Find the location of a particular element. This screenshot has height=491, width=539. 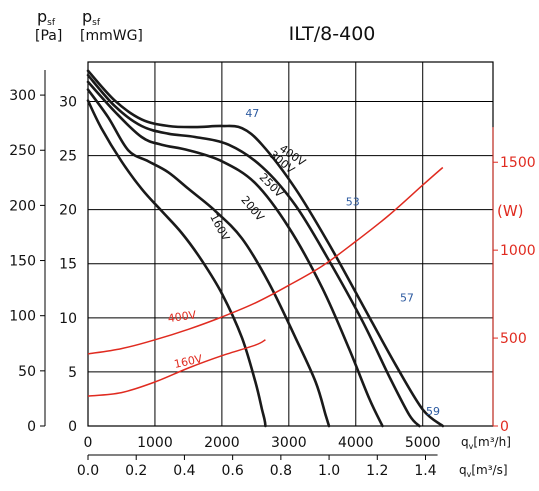

y-mmwg-tick-label: 5 is located at coordinates (72, 373).